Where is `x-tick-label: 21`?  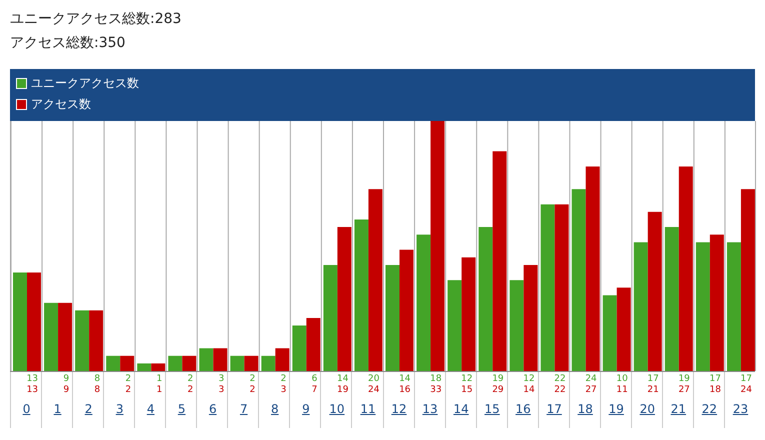 x-tick-label: 21 is located at coordinates (679, 409).